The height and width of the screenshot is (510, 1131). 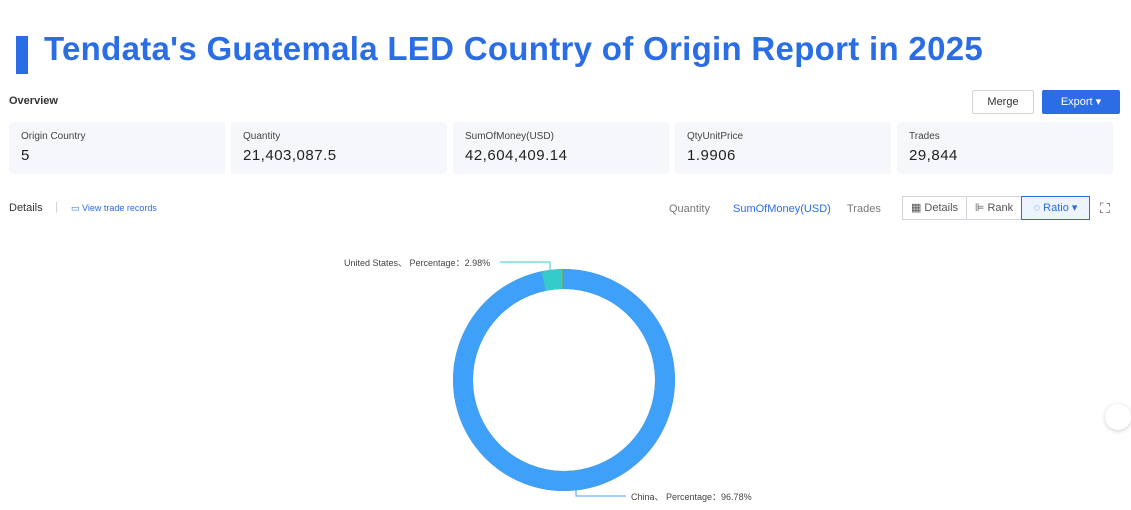 What do you see at coordinates (25, 155) in the screenshot?
I see `stat-value: 5` at bounding box center [25, 155].